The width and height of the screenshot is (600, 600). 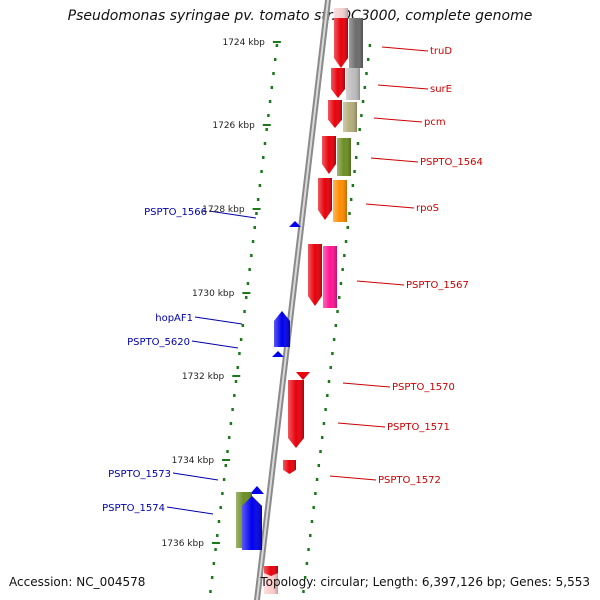 I want to click on gene-pspto-1567-partner-rect-shade, so click(x=330, y=277).